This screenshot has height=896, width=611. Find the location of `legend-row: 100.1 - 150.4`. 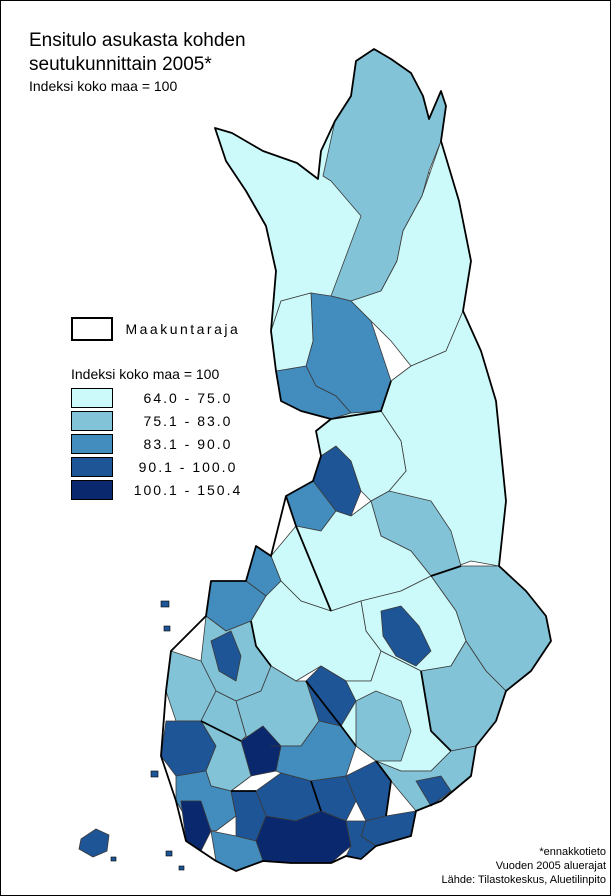

legend-row: 100.1 - 150.4 is located at coordinates (162, 489).